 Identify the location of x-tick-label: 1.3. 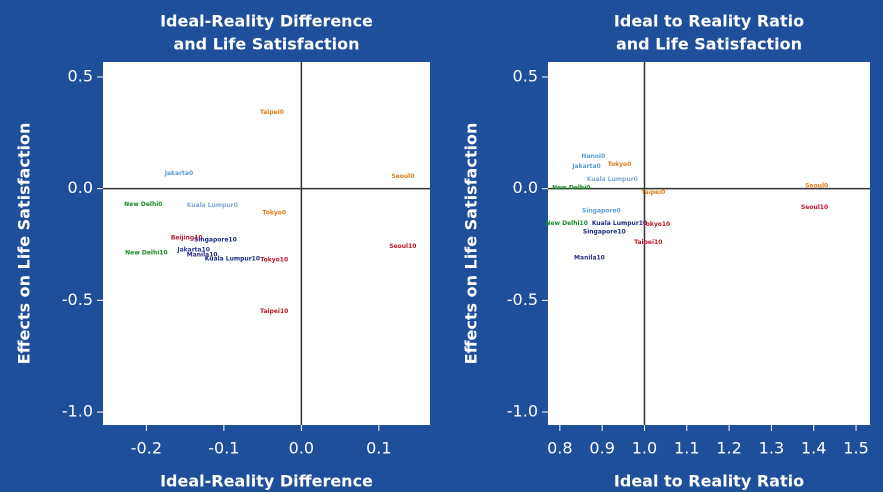
(771, 448).